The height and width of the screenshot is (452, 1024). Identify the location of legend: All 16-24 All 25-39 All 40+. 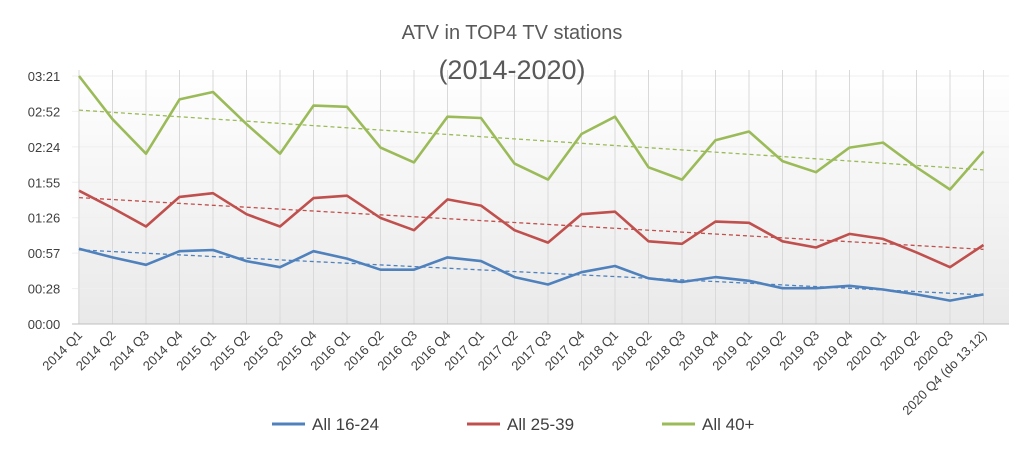
(513, 424).